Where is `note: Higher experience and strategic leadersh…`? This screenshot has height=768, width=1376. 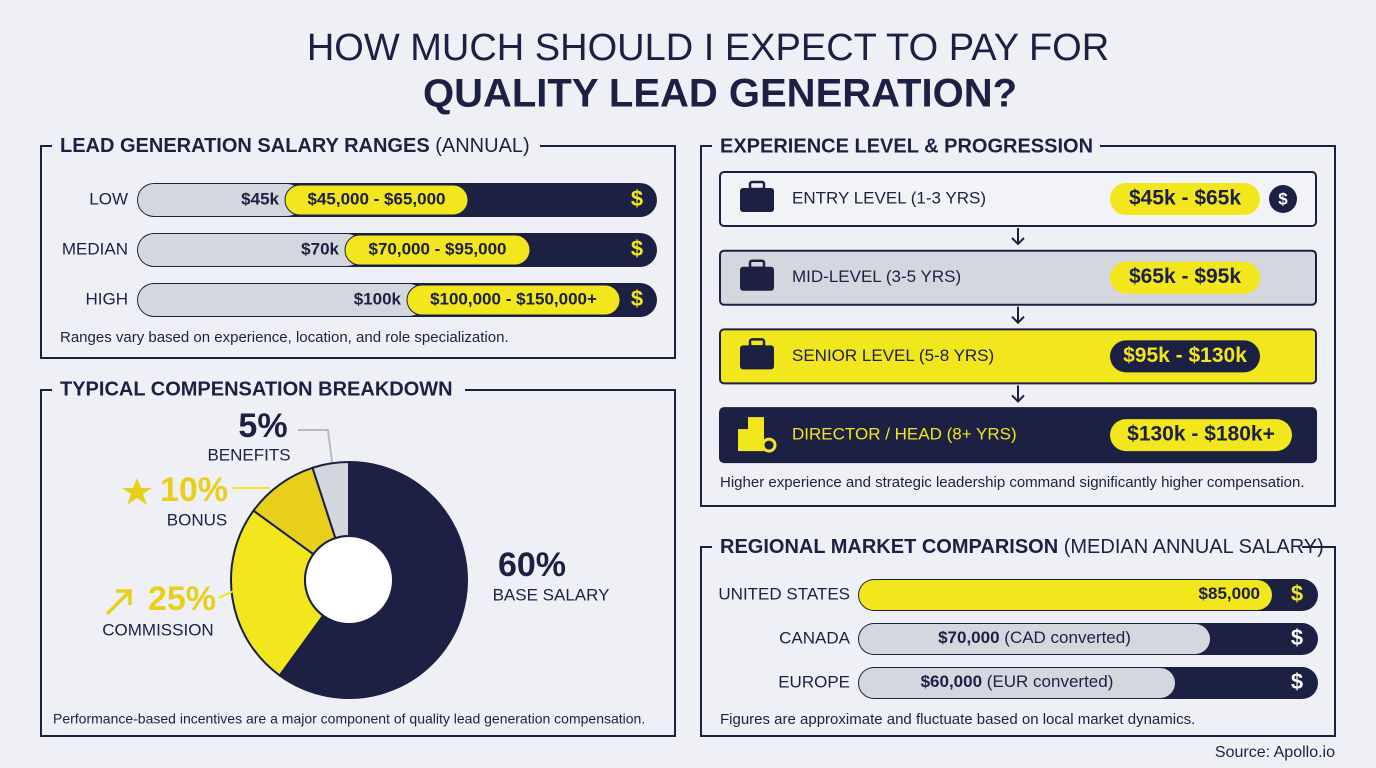
note: Higher experience and strategic leadersh… is located at coordinates (1012, 482).